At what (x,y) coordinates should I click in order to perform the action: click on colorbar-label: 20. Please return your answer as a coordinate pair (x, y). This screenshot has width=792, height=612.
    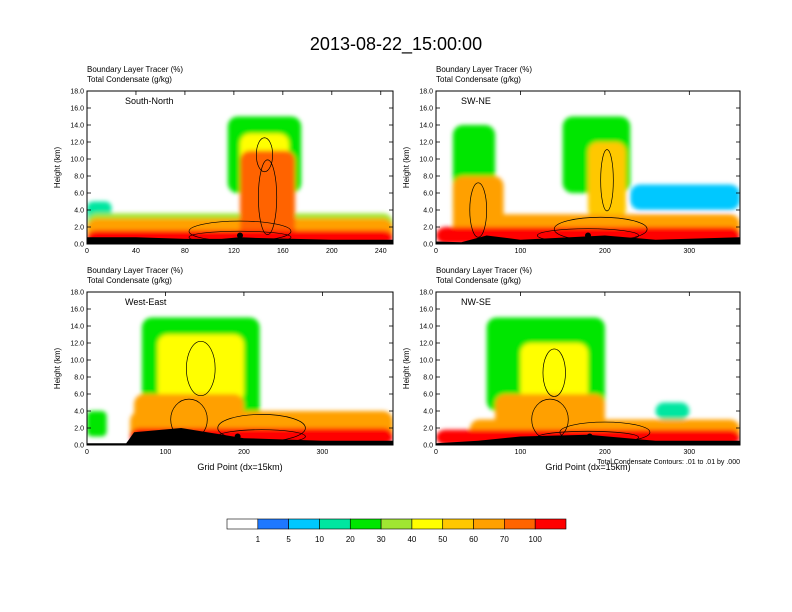
    Looking at the image, I should click on (350, 539).